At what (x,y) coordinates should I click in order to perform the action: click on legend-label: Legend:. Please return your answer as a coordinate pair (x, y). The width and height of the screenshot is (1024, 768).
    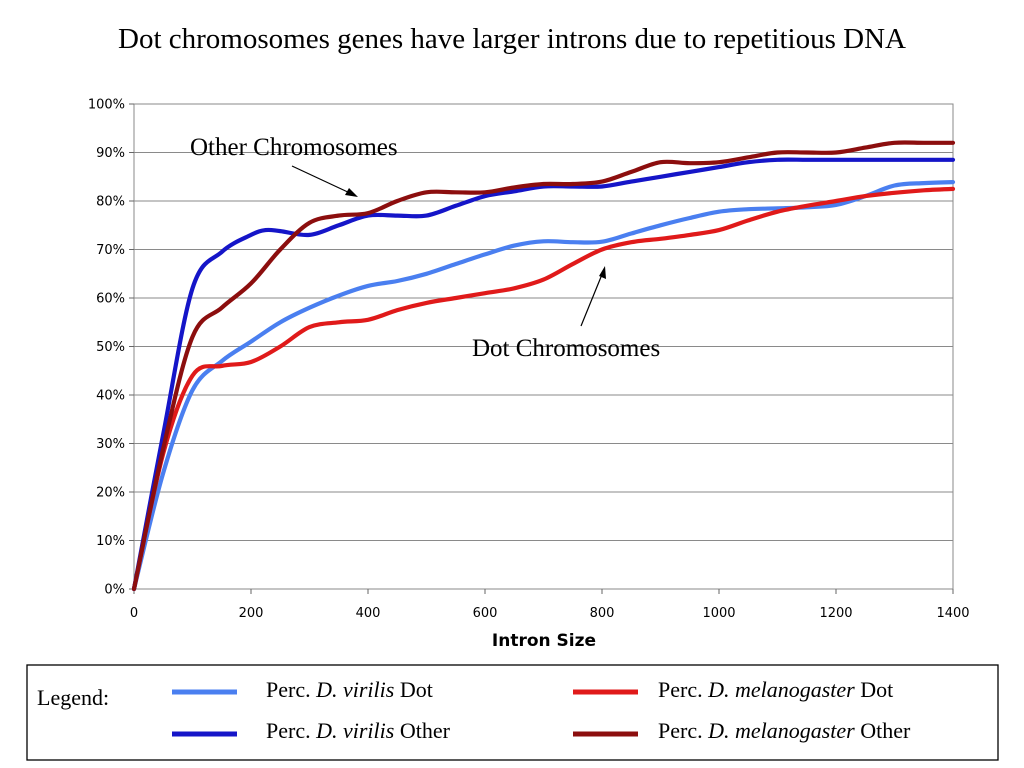
    Looking at the image, I should click on (73, 697).